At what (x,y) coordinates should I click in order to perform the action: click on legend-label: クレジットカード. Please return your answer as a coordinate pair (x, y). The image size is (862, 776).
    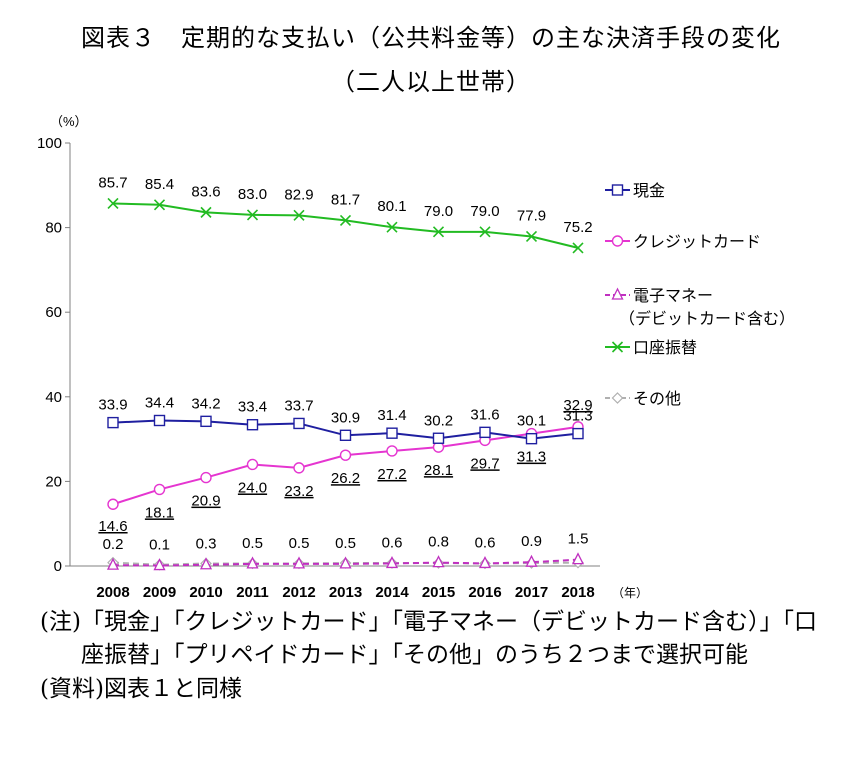
    Looking at the image, I should click on (697, 242).